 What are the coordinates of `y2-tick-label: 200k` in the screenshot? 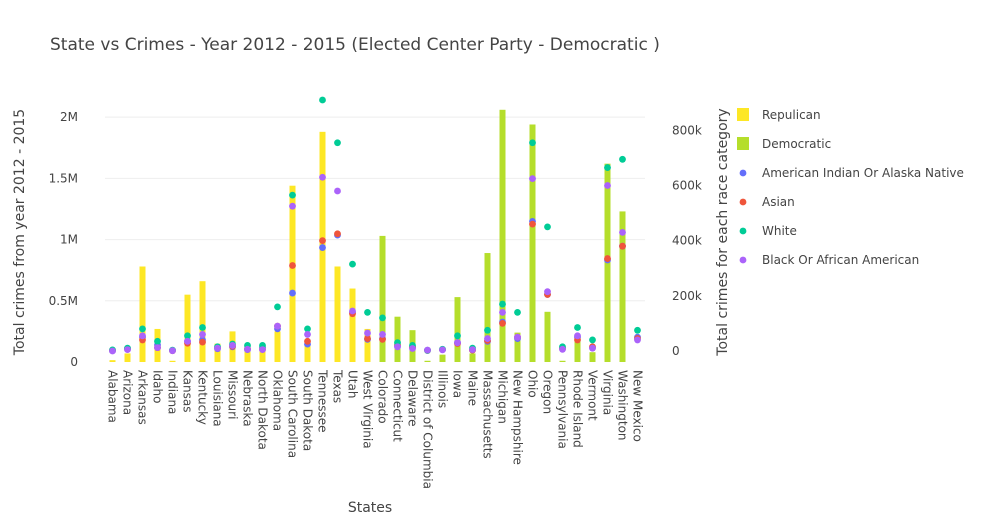 It's located at (687, 296).